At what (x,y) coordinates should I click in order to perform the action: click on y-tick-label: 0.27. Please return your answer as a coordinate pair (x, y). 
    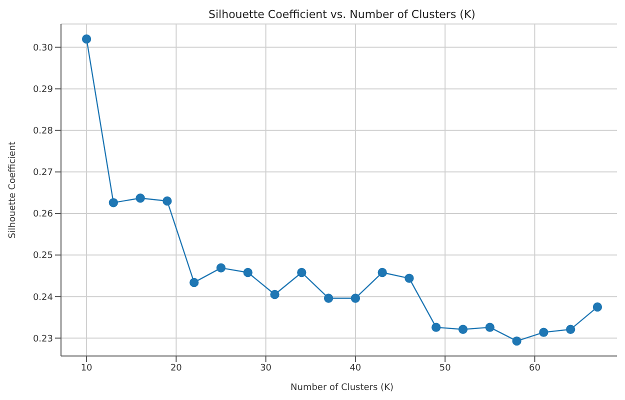
    Looking at the image, I should click on (42, 173).